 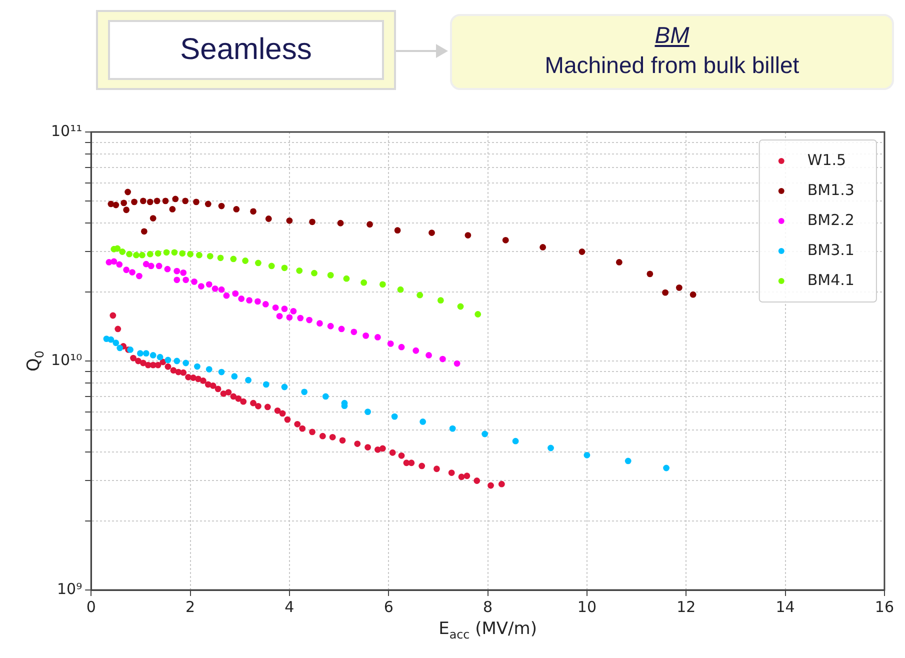 What do you see at coordinates (830, 189) in the screenshot?
I see `legend-label: BM1.3` at bounding box center [830, 189].